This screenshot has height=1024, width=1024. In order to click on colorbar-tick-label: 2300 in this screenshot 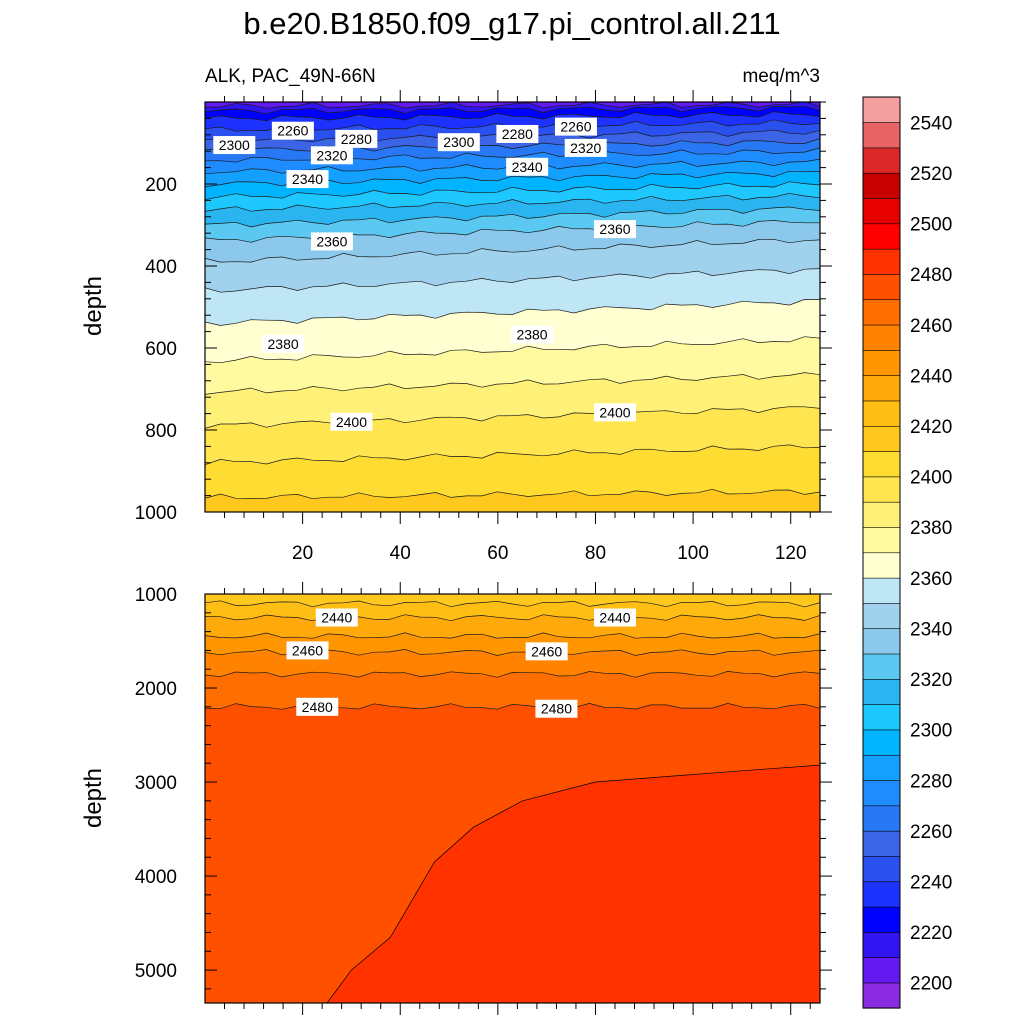, I will do `click(931, 731)`.